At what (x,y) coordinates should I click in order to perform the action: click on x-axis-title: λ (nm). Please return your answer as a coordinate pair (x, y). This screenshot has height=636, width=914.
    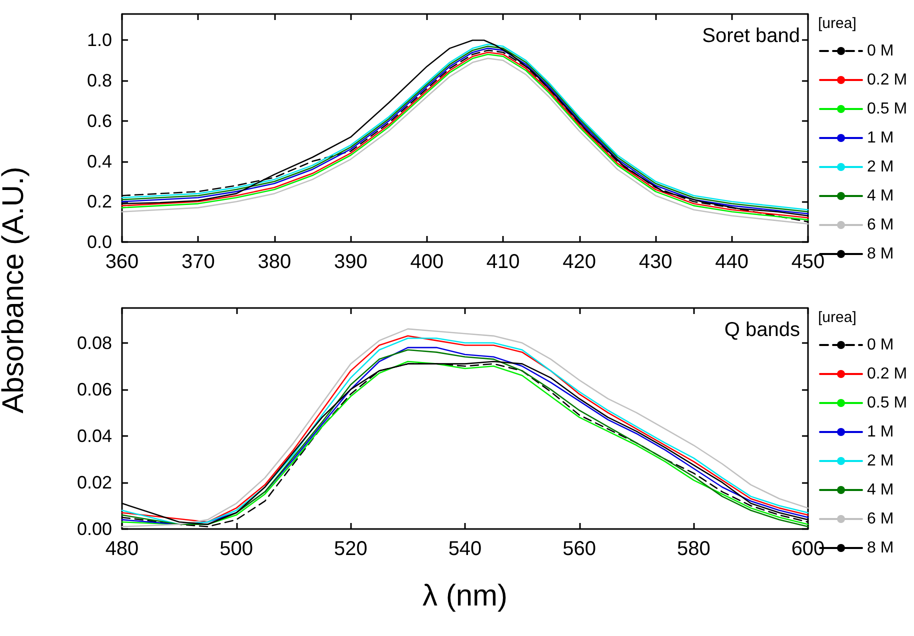
    Looking at the image, I should click on (465, 596).